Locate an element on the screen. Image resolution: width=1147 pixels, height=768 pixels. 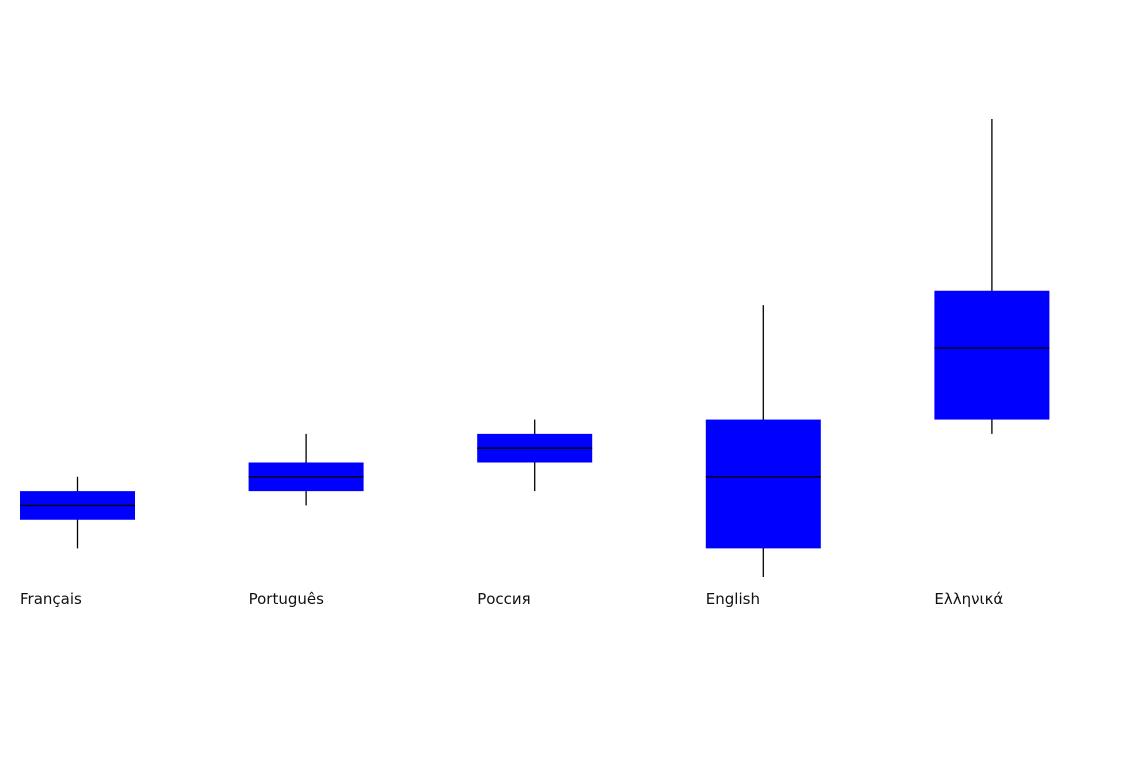
category-labels: Français Português Россия English Ελληνικά is located at coordinates (511, 599).